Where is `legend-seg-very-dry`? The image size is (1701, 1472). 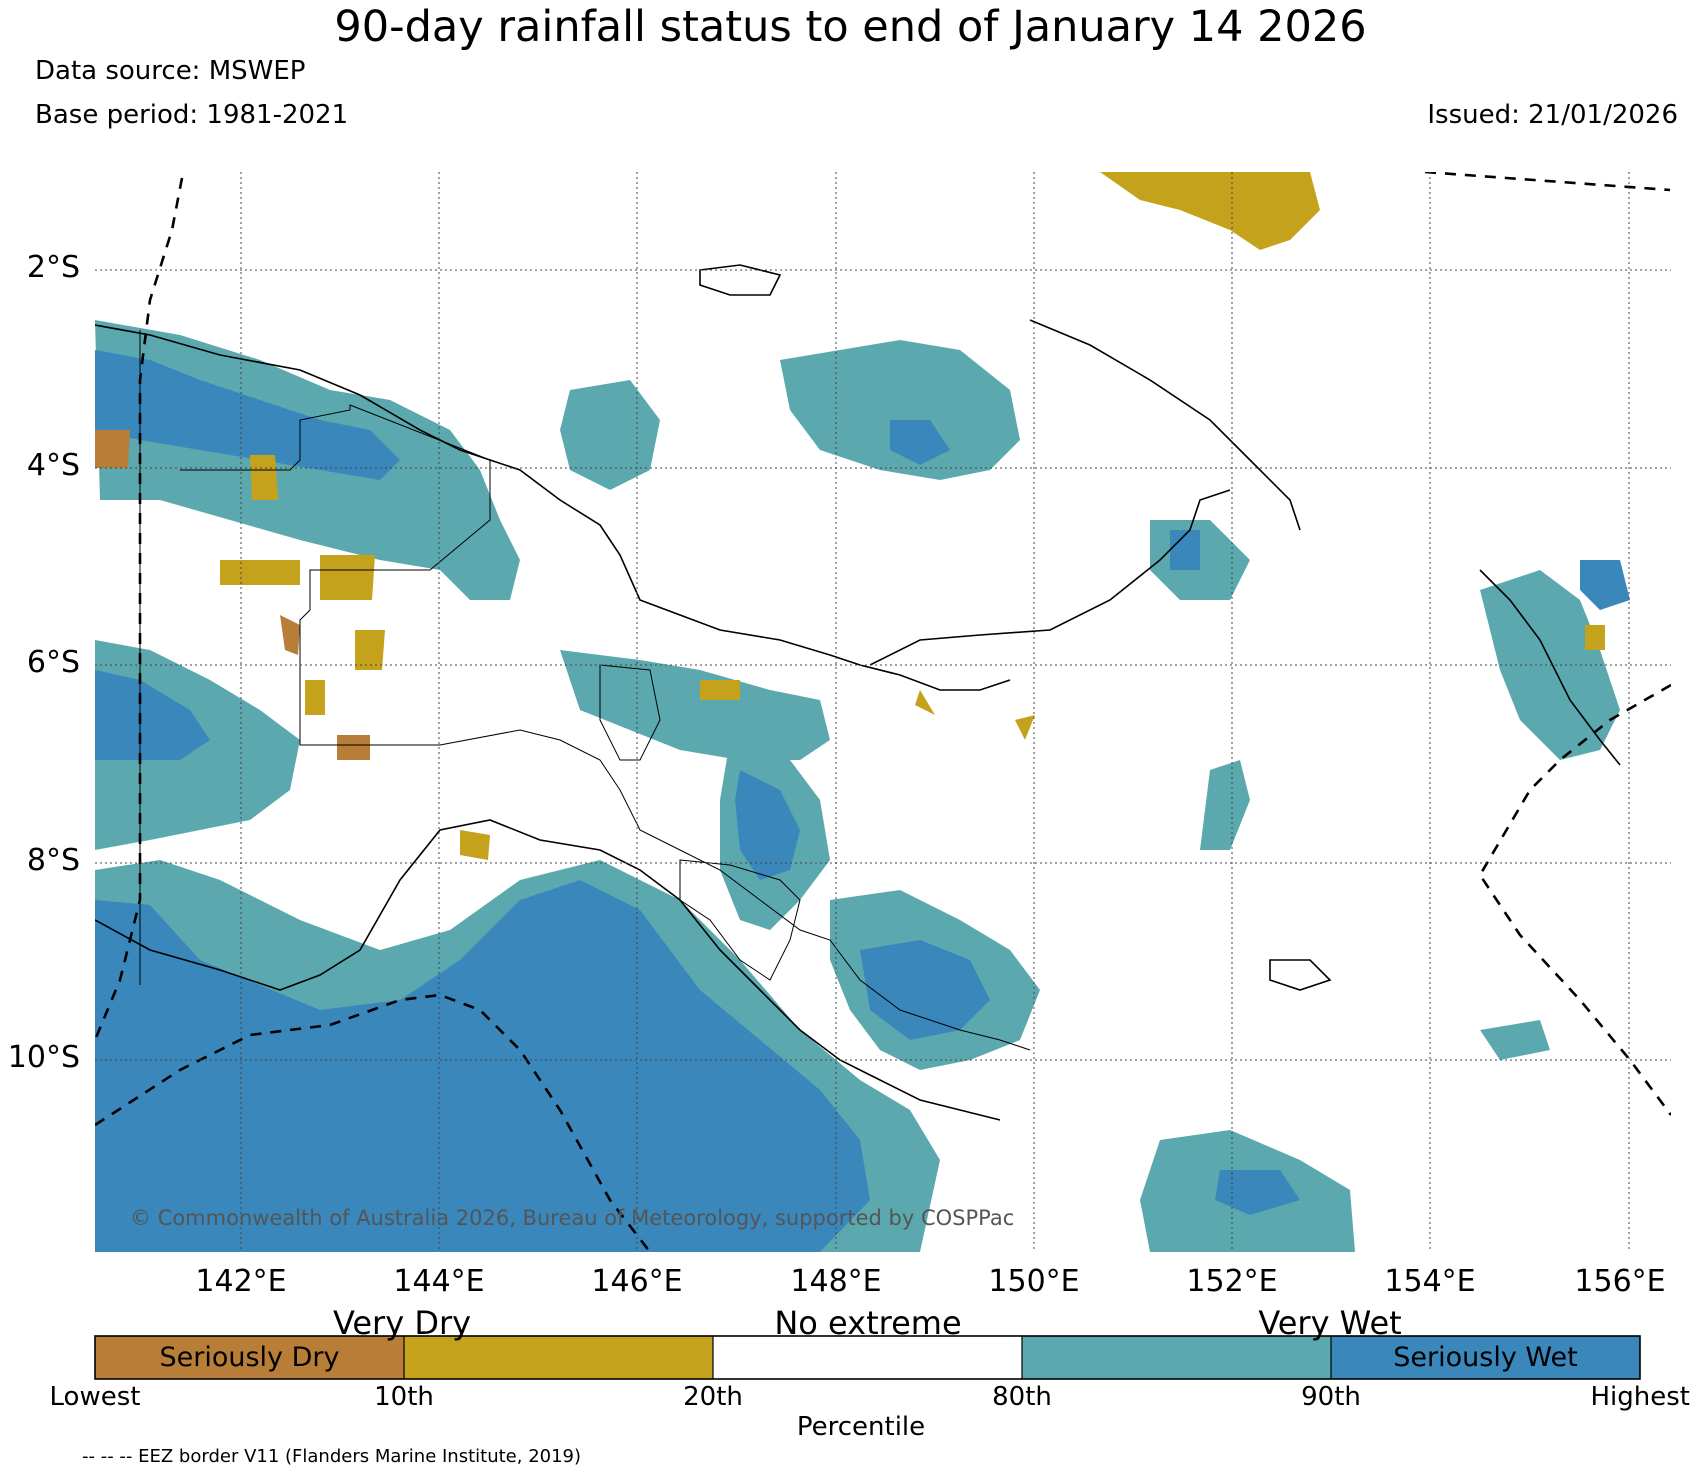
legend-seg-very-dry is located at coordinates (558, 1357).